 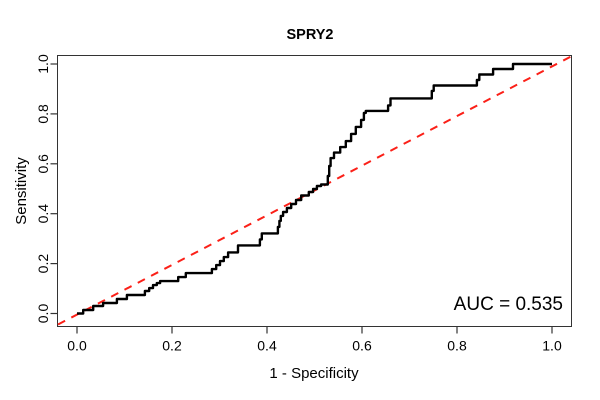 What do you see at coordinates (457, 346) in the screenshot?
I see `x-tick-label: 0.8` at bounding box center [457, 346].